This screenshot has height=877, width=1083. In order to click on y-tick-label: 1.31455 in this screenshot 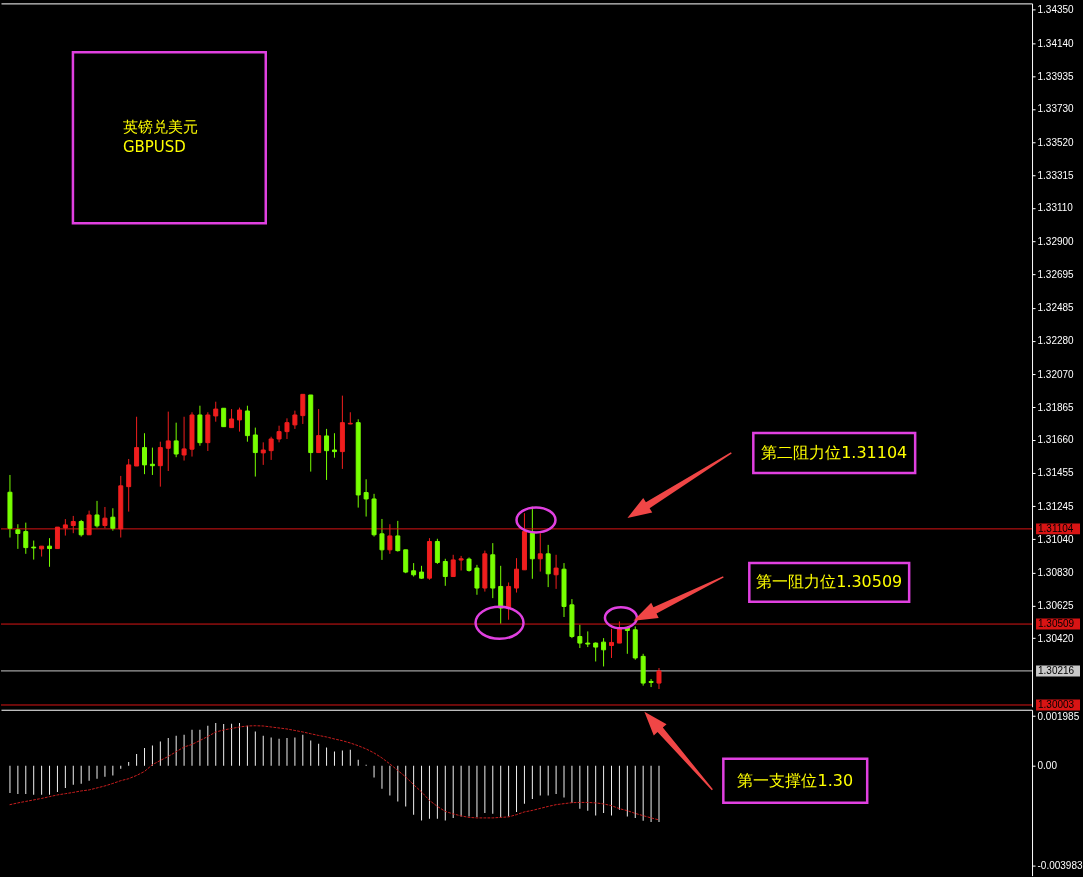, I will do `click(1056, 473)`.